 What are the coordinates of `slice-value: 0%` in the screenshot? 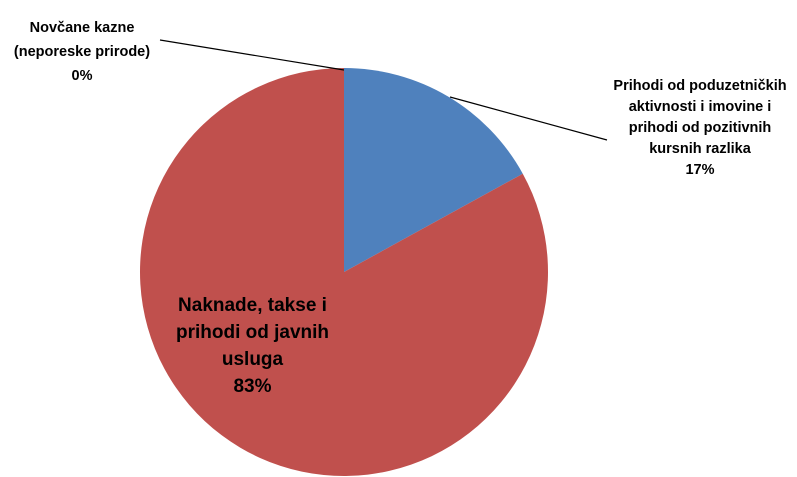 It's located at (82, 76).